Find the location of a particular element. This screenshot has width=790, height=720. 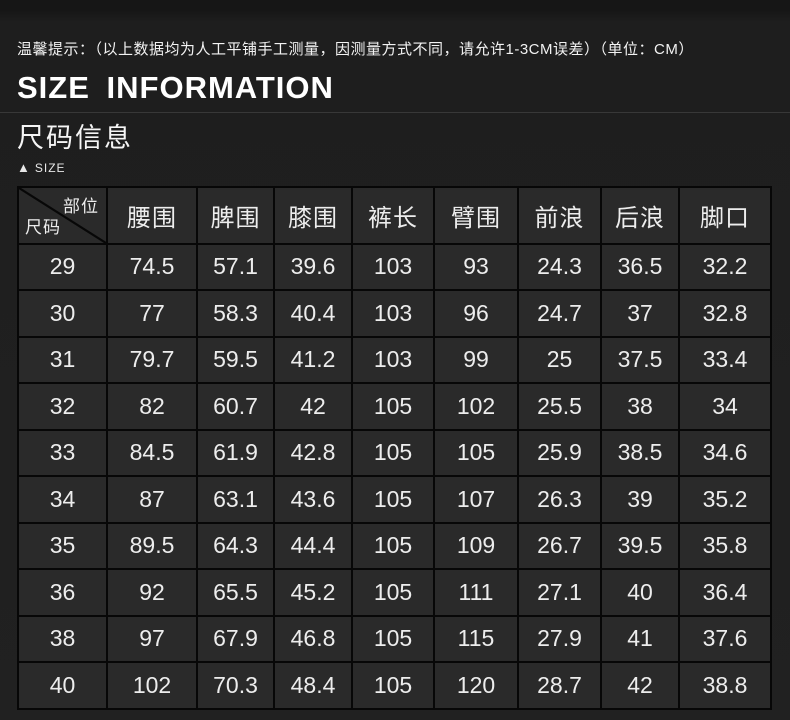

measurement-cell: 120 is located at coordinates (476, 685).